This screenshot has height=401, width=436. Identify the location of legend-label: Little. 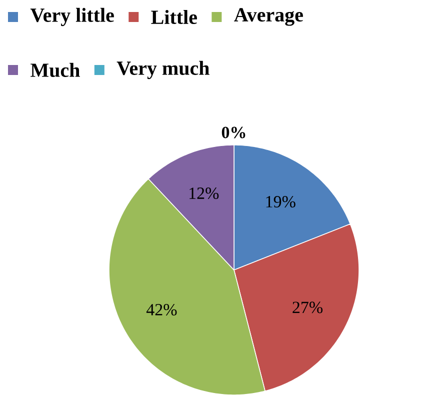
(174, 17).